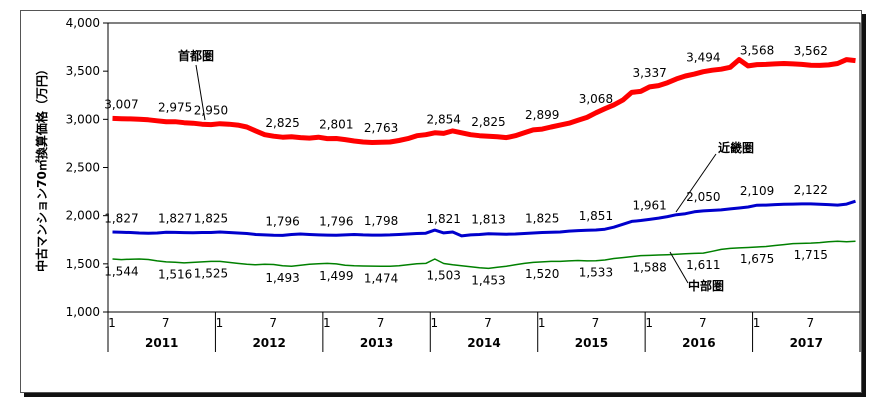 The image size is (880, 408). Describe the element at coordinates (596, 273) in the screenshot. I see `data-label: 1,533` at that location.